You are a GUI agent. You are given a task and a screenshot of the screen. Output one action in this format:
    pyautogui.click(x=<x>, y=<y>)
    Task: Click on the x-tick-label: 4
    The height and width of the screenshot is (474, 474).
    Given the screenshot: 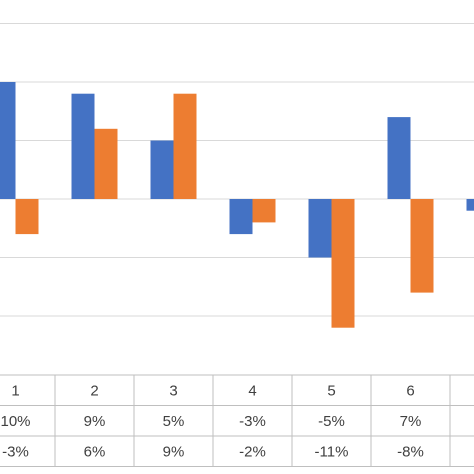 What is the action you would take?
    pyautogui.click(x=252, y=390)
    